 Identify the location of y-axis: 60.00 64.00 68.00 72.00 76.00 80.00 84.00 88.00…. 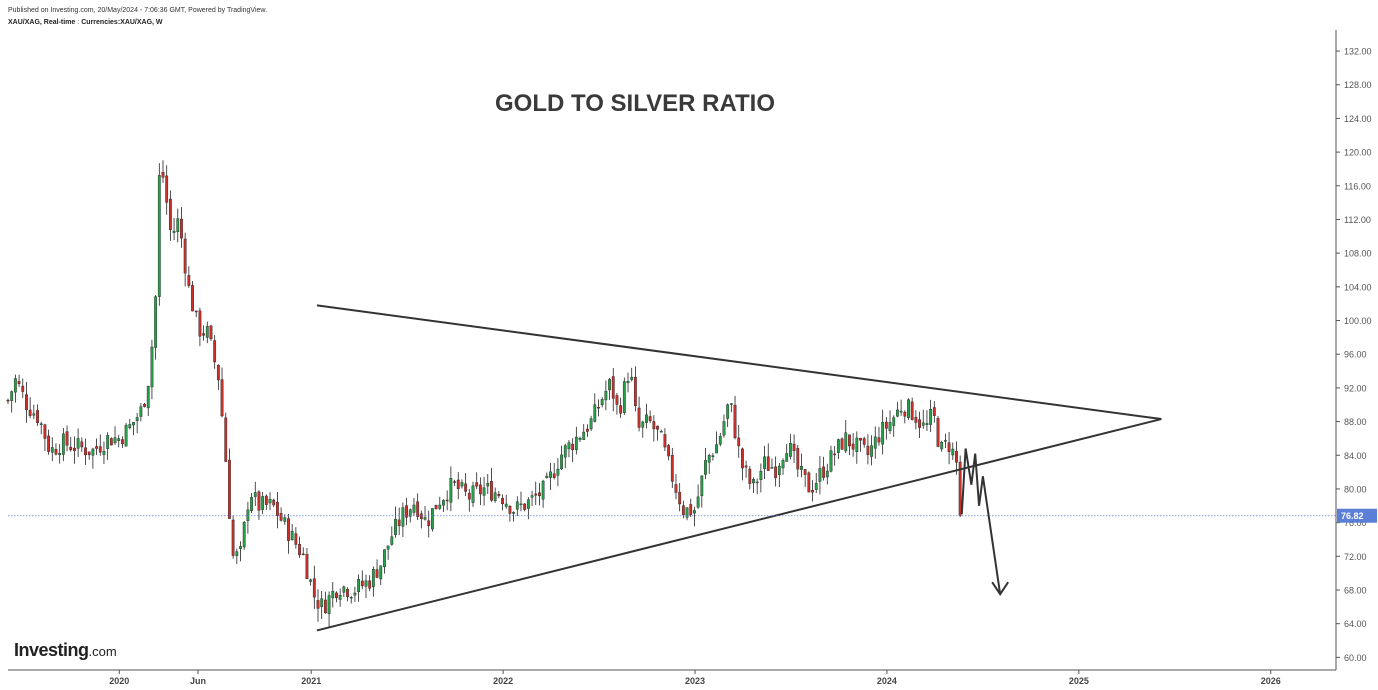
(1356, 350).